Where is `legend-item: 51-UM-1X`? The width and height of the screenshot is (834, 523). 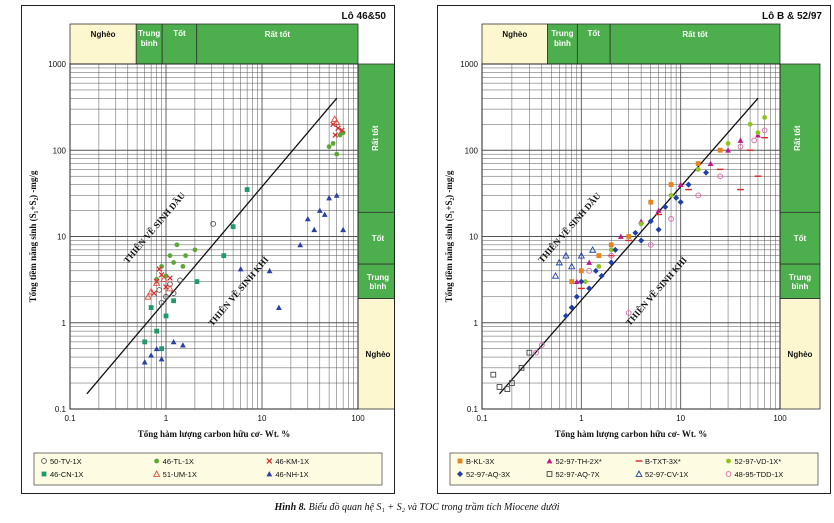 legend-item: 51-UM-1X is located at coordinates (175, 474).